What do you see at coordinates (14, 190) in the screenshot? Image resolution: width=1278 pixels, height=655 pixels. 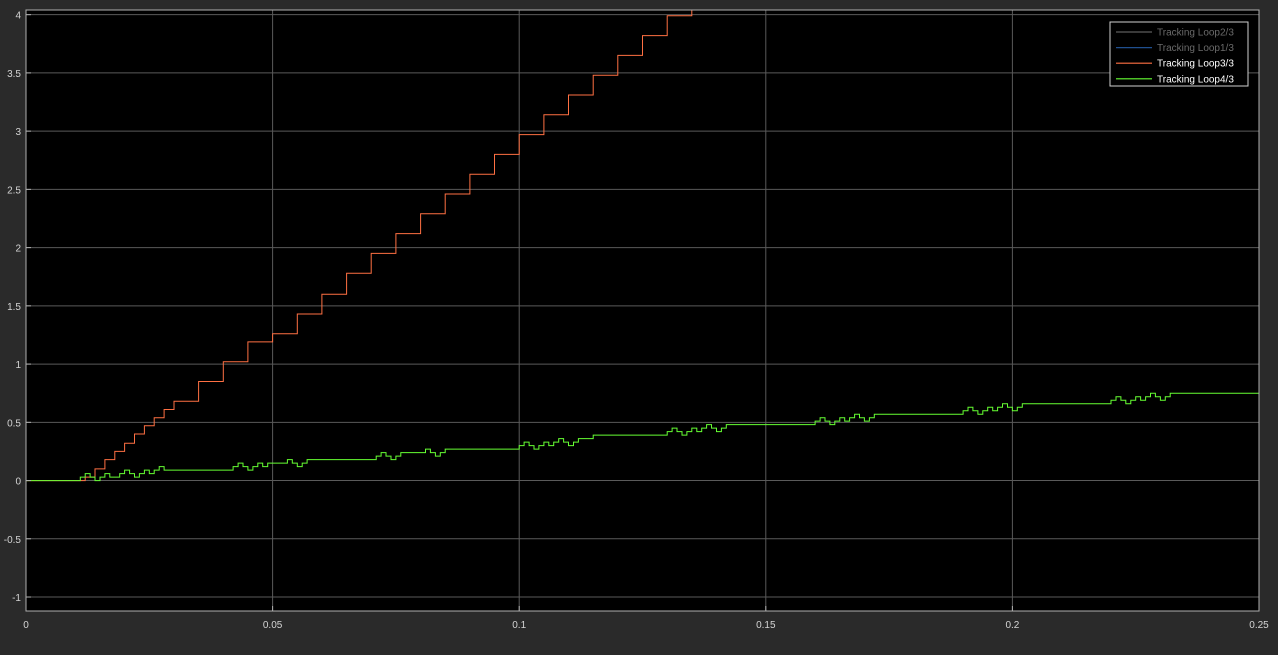 I see `y-tick-label: 2.5` at bounding box center [14, 190].